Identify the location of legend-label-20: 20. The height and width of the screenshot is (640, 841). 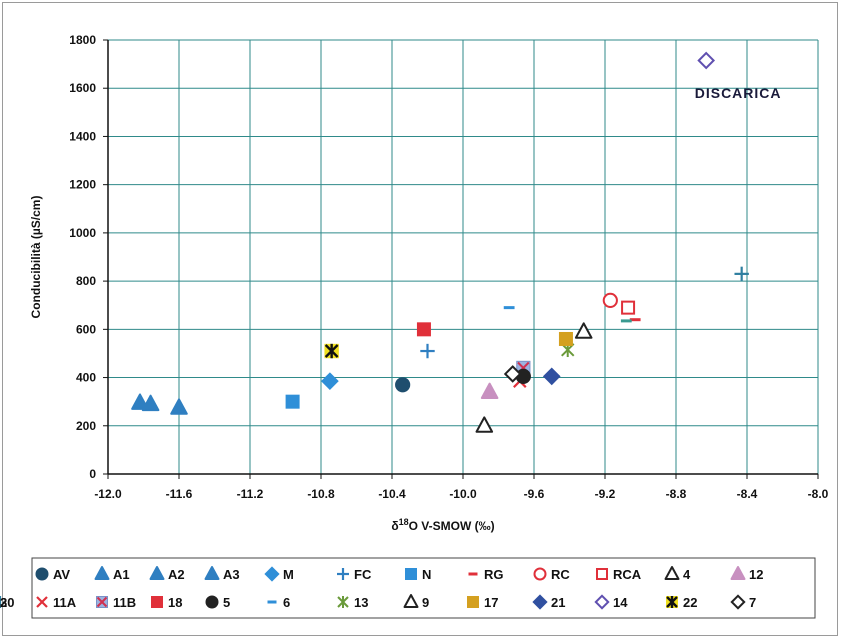
(7, 602).